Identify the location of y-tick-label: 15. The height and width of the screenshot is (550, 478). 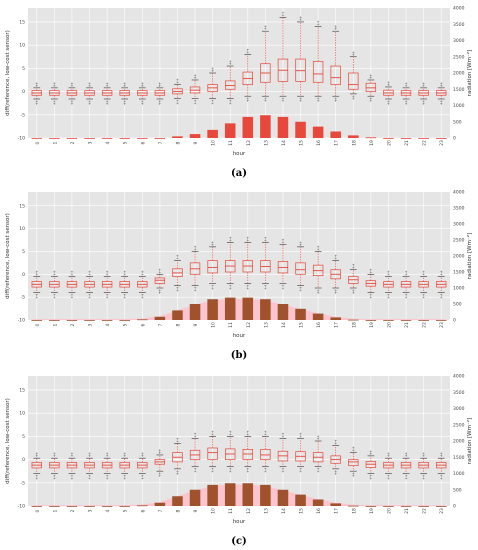
(22, 206).